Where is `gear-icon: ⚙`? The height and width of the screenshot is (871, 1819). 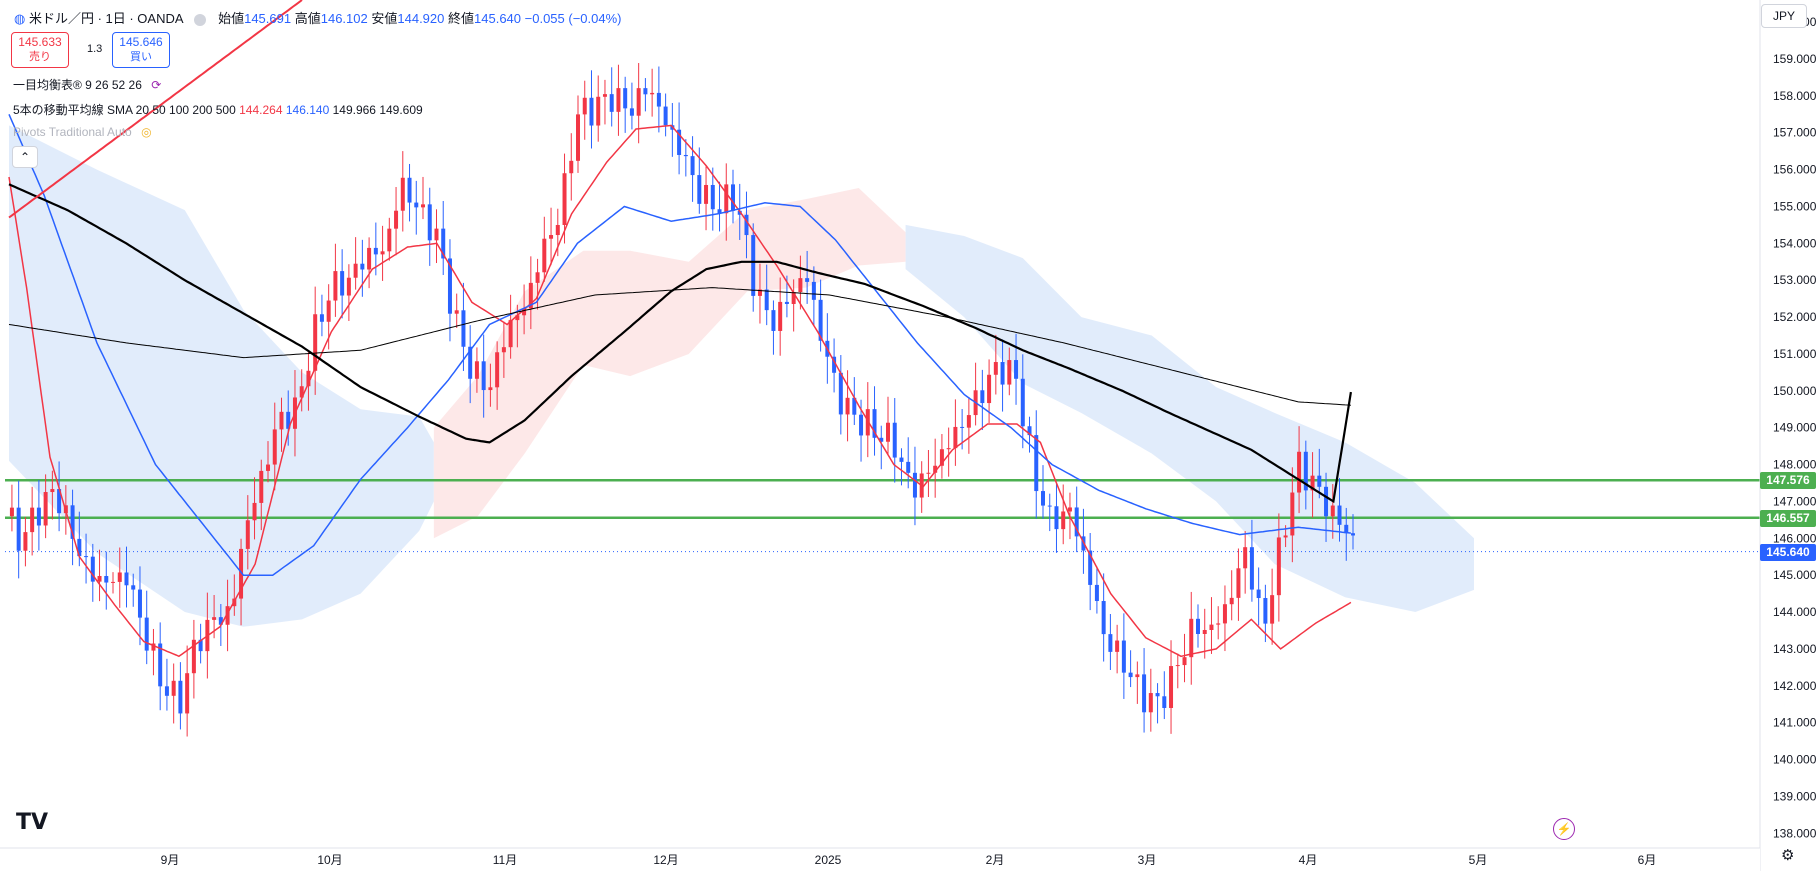
gear-icon: ⚙ is located at coordinates (1788, 855).